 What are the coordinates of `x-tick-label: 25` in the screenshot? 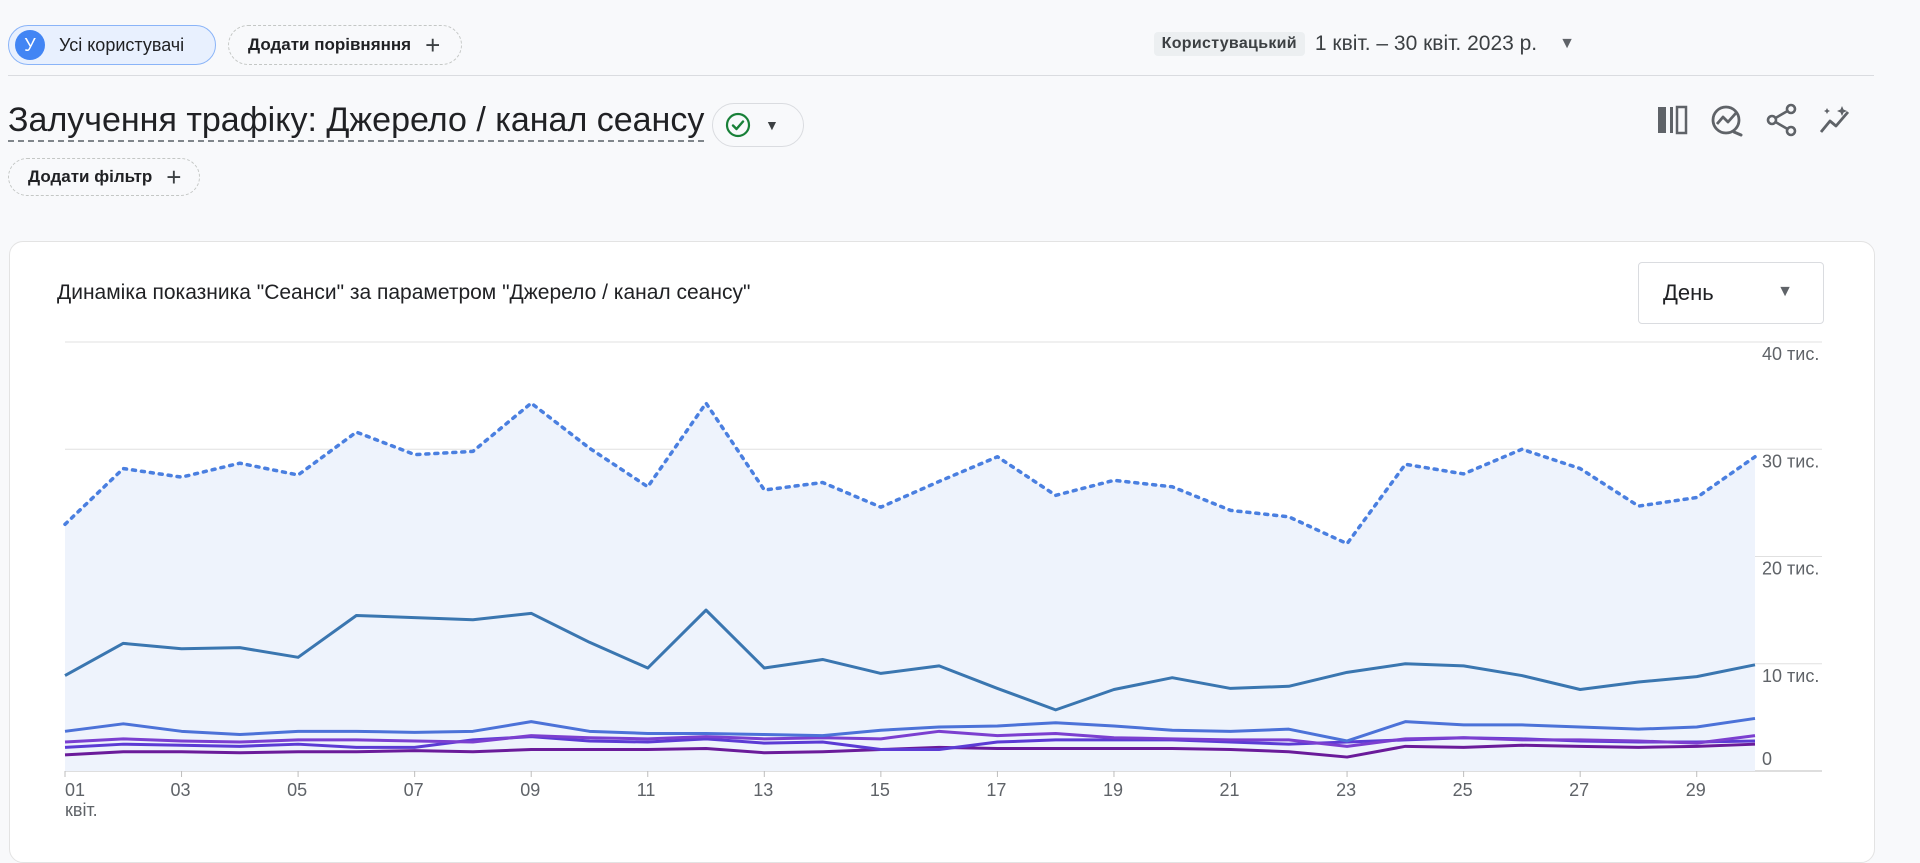 It's located at (1463, 790).